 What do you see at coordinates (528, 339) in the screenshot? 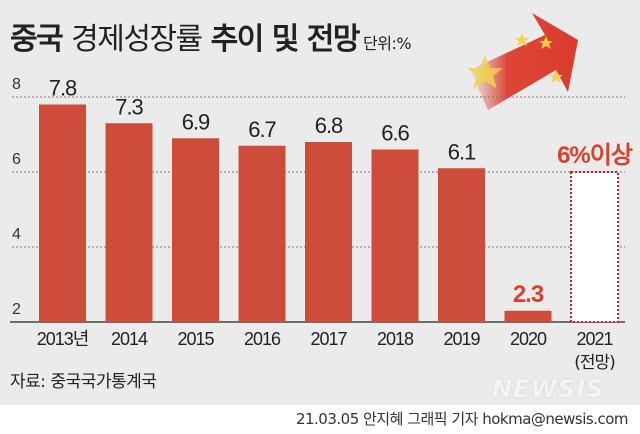
I see `x-tick-label: 2020` at bounding box center [528, 339].